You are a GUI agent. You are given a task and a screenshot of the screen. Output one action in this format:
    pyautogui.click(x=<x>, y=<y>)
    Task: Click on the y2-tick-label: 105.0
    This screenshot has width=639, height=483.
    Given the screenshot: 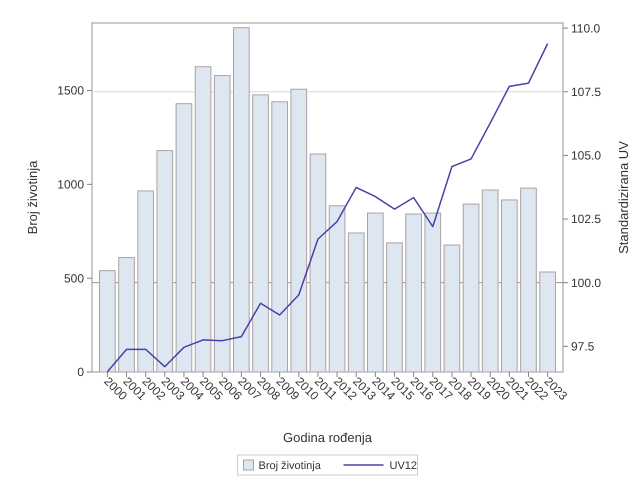 What is the action you would take?
    pyautogui.click(x=586, y=155)
    